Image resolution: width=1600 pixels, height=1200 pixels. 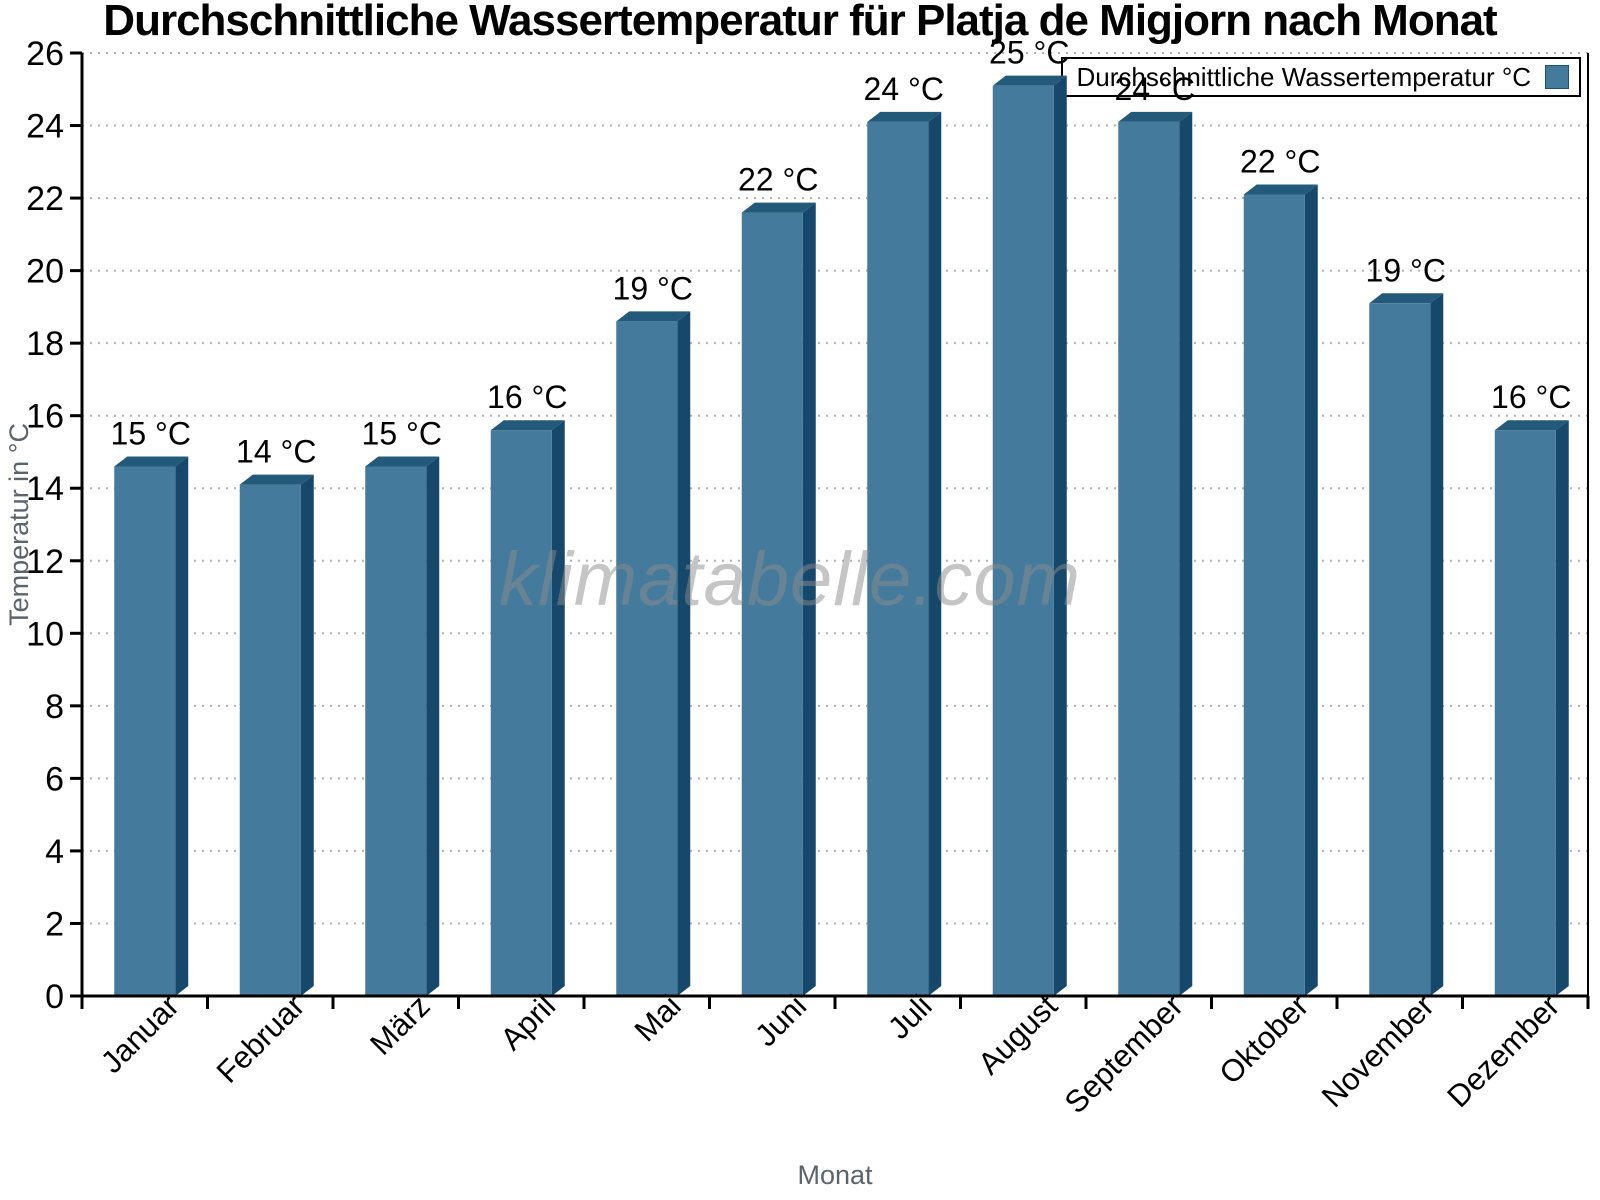 I want to click on bar-value-label: 14 °C, so click(x=276, y=452).